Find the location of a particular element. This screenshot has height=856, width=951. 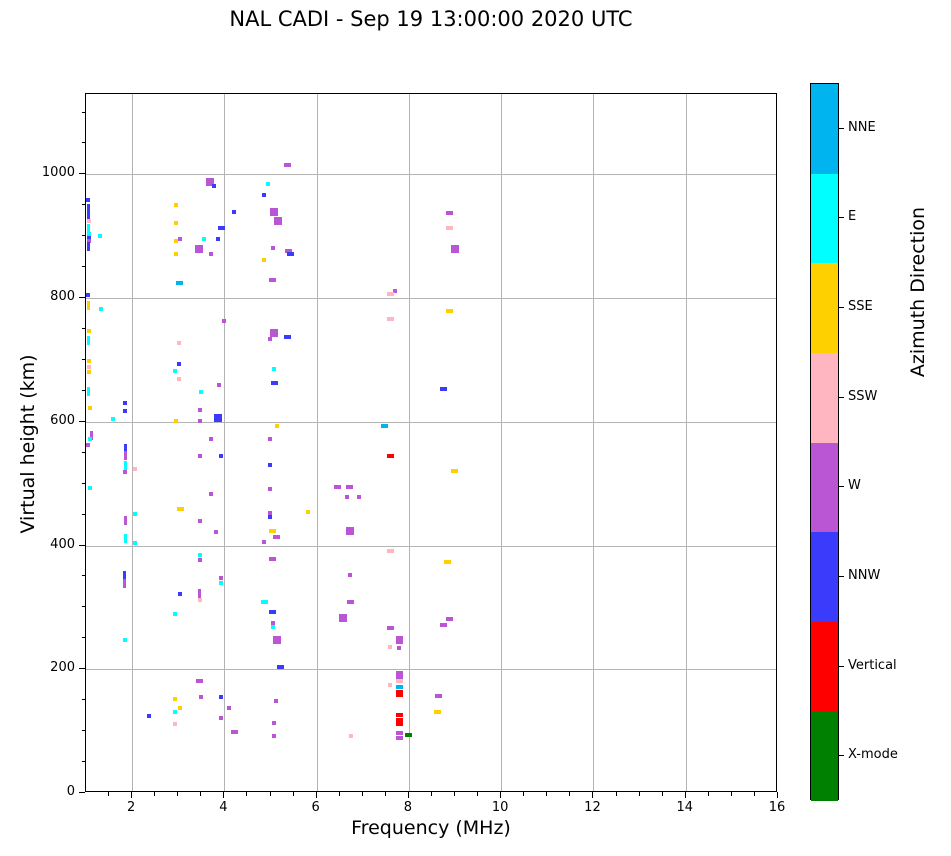

x-tick-label: 12 is located at coordinates (592, 807).